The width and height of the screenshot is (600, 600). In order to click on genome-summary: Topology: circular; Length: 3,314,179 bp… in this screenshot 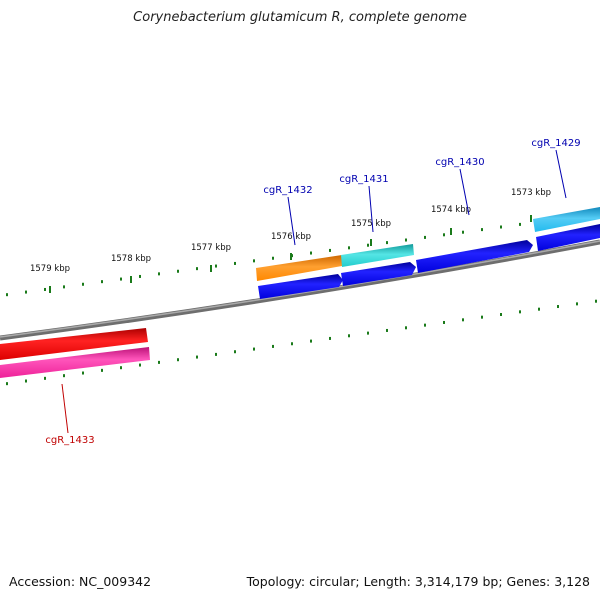, I will do `click(418, 581)`.